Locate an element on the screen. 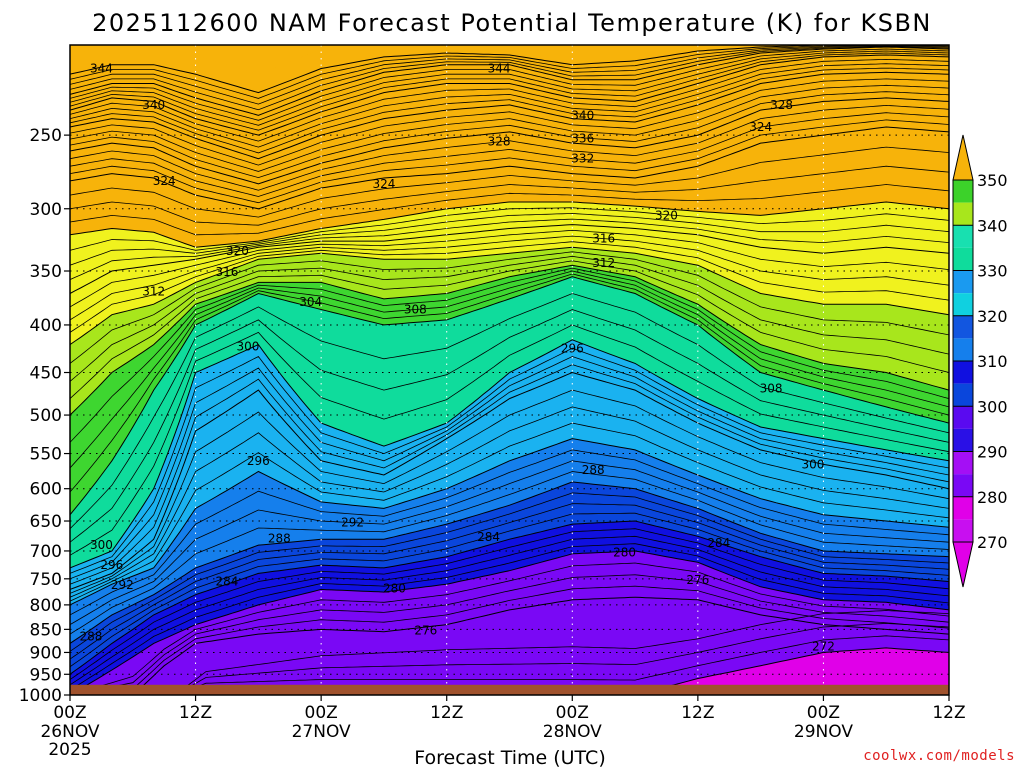 The image size is (1024, 768). y-tick-label: 700 is located at coordinates (46, 552).